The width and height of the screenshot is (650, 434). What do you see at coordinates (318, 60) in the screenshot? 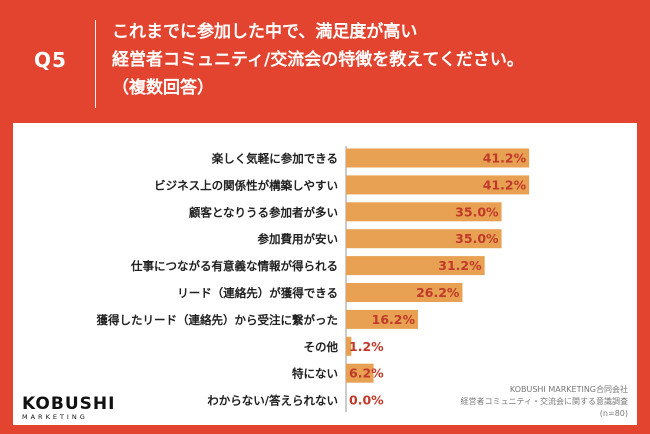
I see `question-line-2: 経営者コミュニティ/交流会の特徴を教えてください。` at bounding box center [318, 60].